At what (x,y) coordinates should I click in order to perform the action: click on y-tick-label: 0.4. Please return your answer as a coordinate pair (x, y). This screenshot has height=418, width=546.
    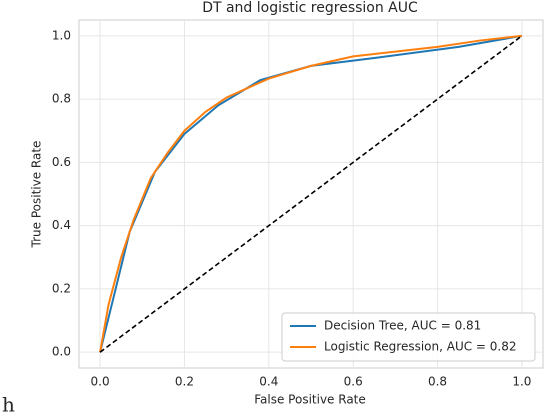
    Looking at the image, I should click on (61, 225).